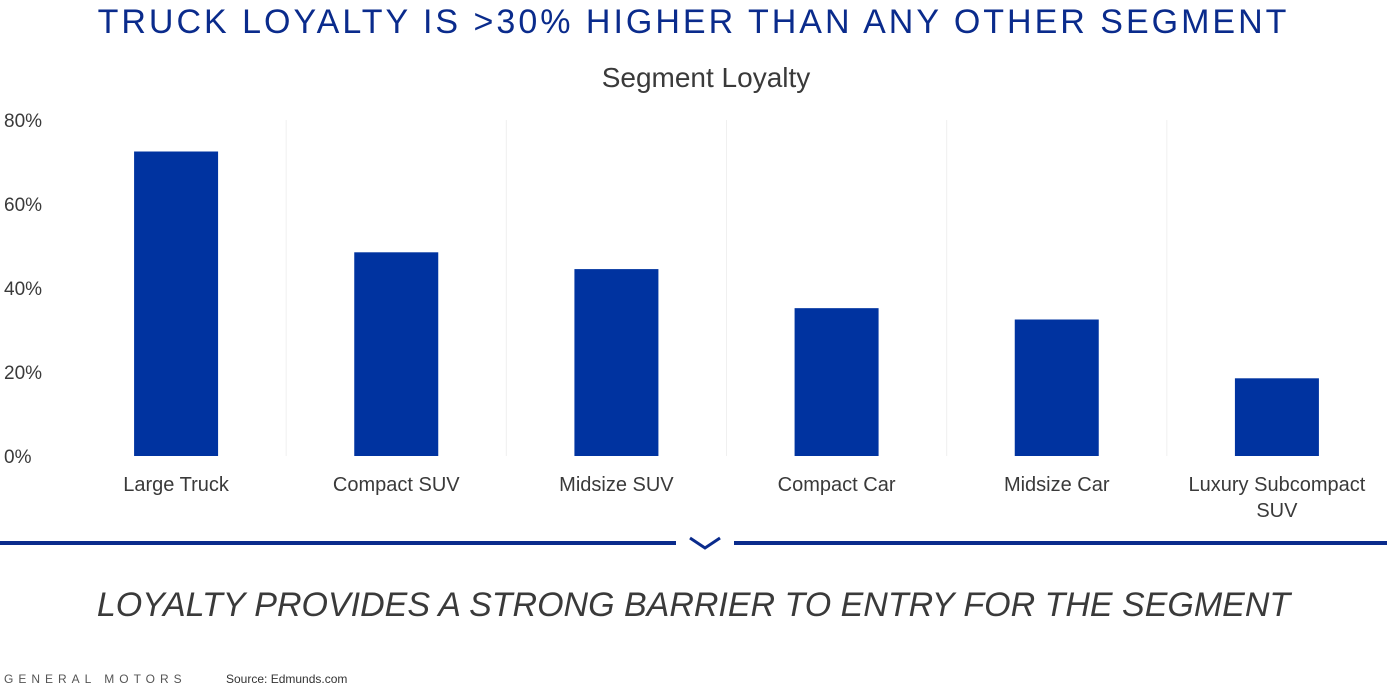 Image resolution: width=1387 pixels, height=692 pixels. What do you see at coordinates (95, 679) in the screenshot?
I see `footer-brand: GENERAL MOTORS` at bounding box center [95, 679].